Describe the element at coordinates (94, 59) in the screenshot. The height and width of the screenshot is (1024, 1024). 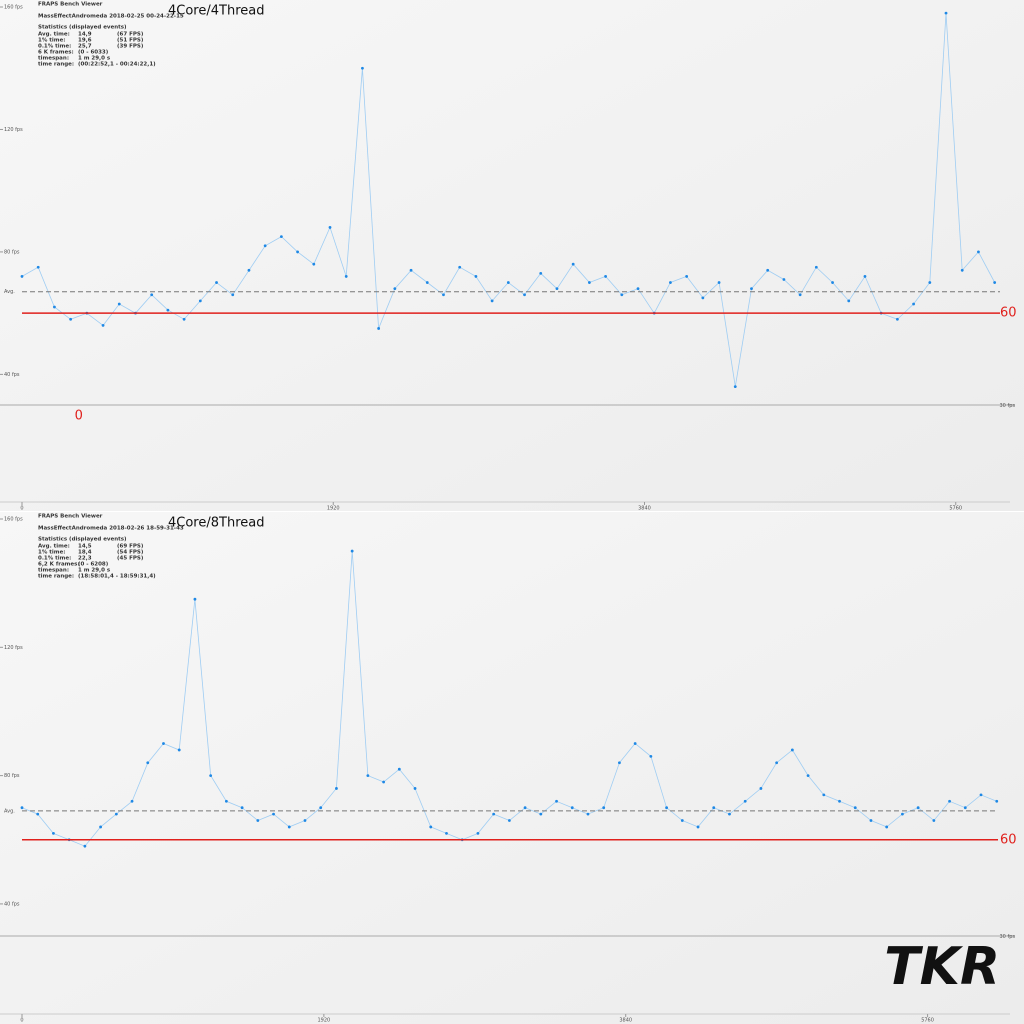
I see `stats-cell: 1 m 29,0 s` at that location.